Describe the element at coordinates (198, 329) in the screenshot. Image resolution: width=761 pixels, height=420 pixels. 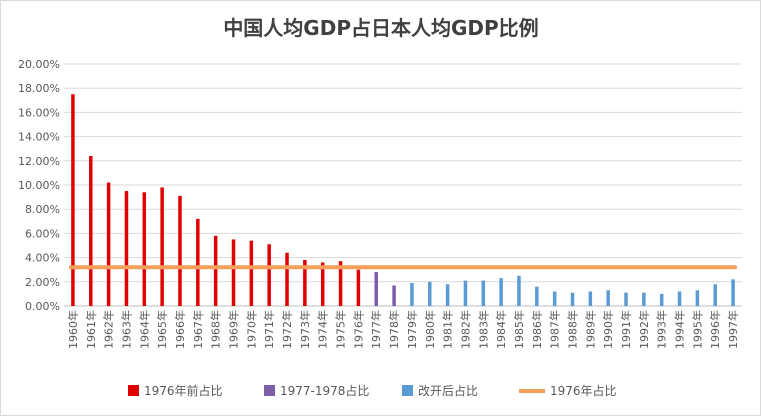
I see `x-tick-label: 1967年` at that location.